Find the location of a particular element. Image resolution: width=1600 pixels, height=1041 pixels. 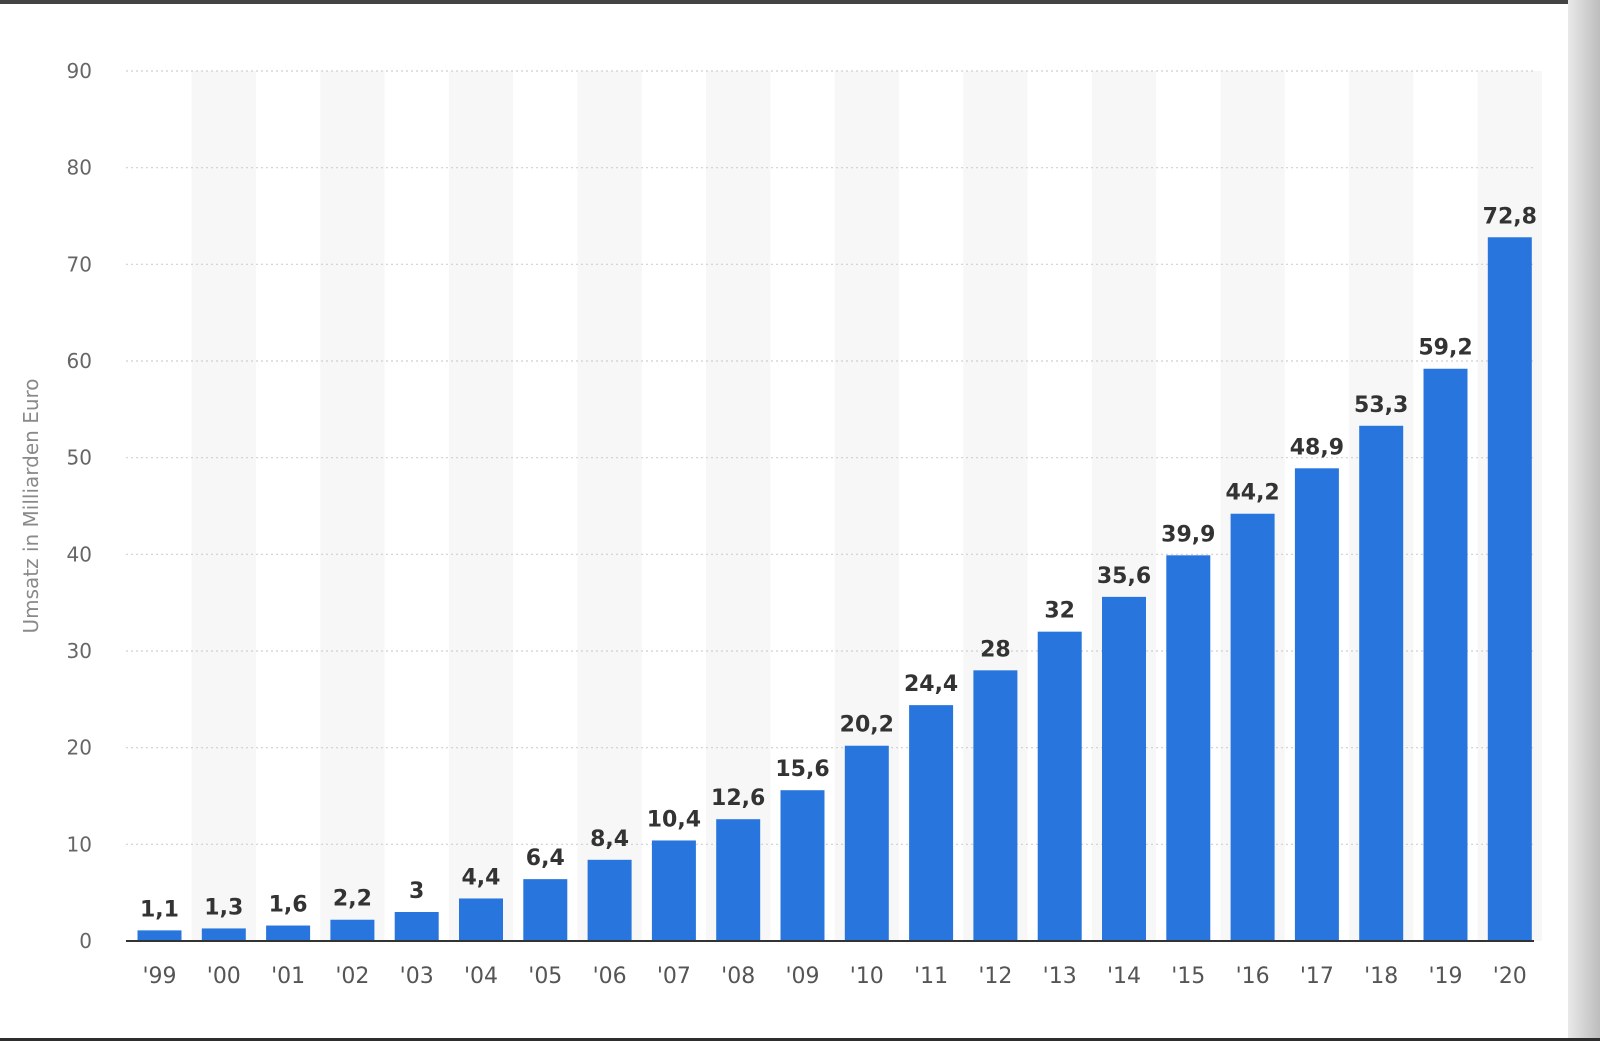

x-tick-label: '17 is located at coordinates (1317, 976).